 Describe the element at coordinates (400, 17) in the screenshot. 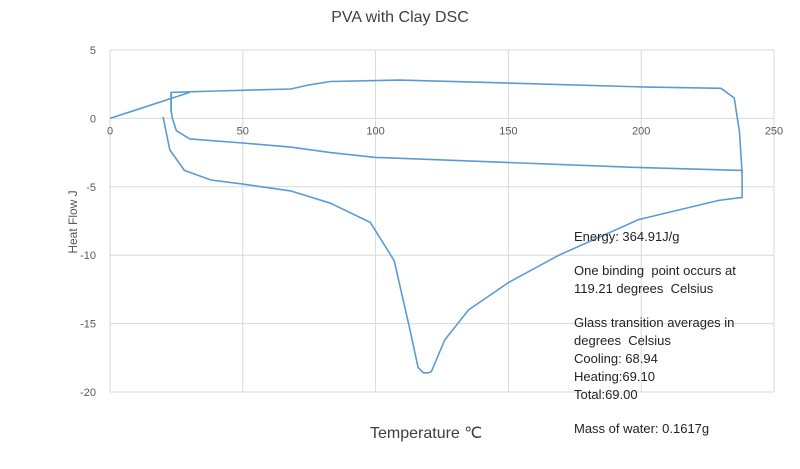

I see `chart-title: PVA with Clay DSC` at that location.